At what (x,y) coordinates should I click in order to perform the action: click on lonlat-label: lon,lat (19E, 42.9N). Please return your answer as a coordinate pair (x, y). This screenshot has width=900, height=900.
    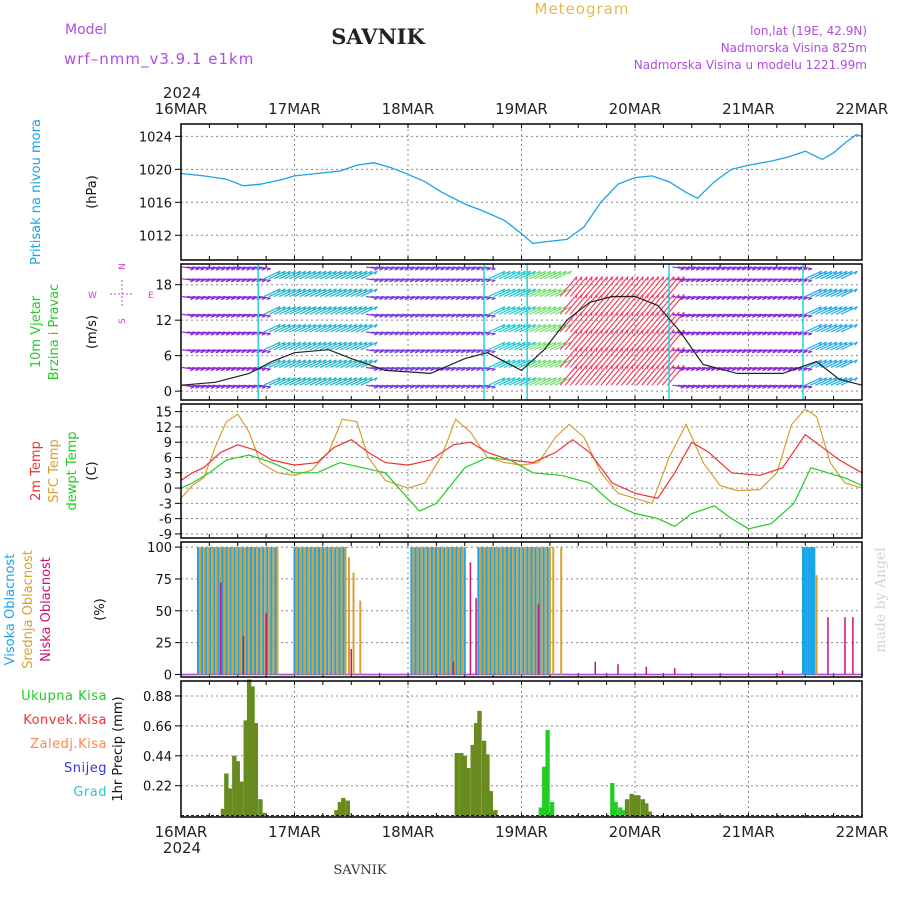
    Looking at the image, I should click on (808, 31).